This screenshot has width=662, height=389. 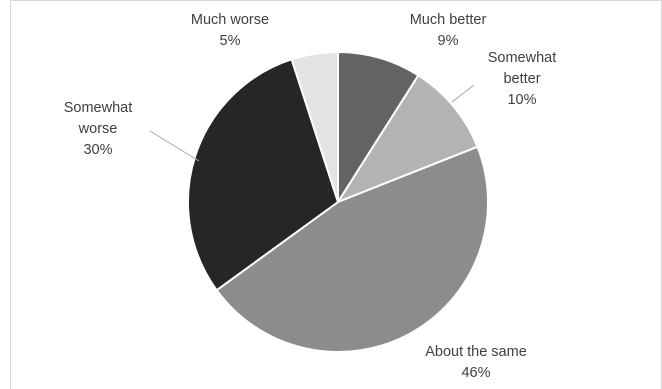 I want to click on slice-label: Somewhat better 10%, so click(x=522, y=79).